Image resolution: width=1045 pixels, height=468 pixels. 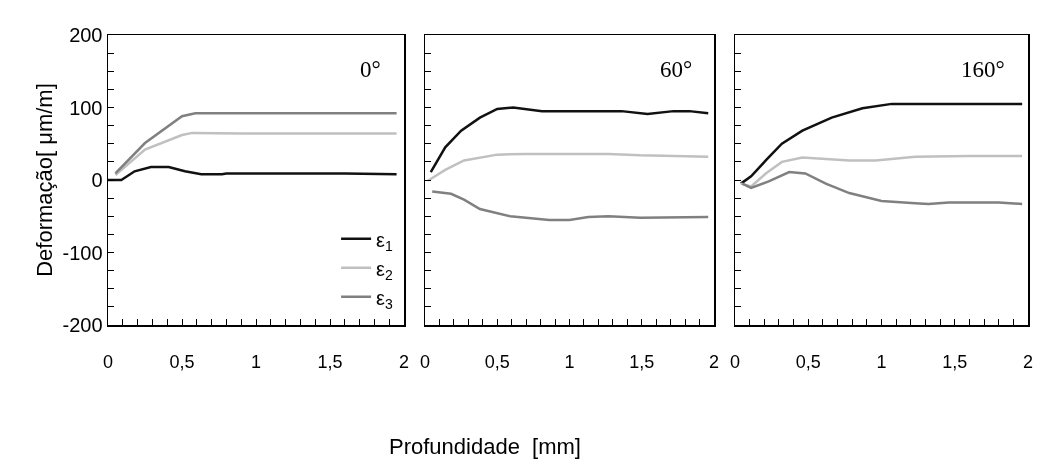 I want to click on legend-label: ε$_{3}$, so click(x=384, y=299).